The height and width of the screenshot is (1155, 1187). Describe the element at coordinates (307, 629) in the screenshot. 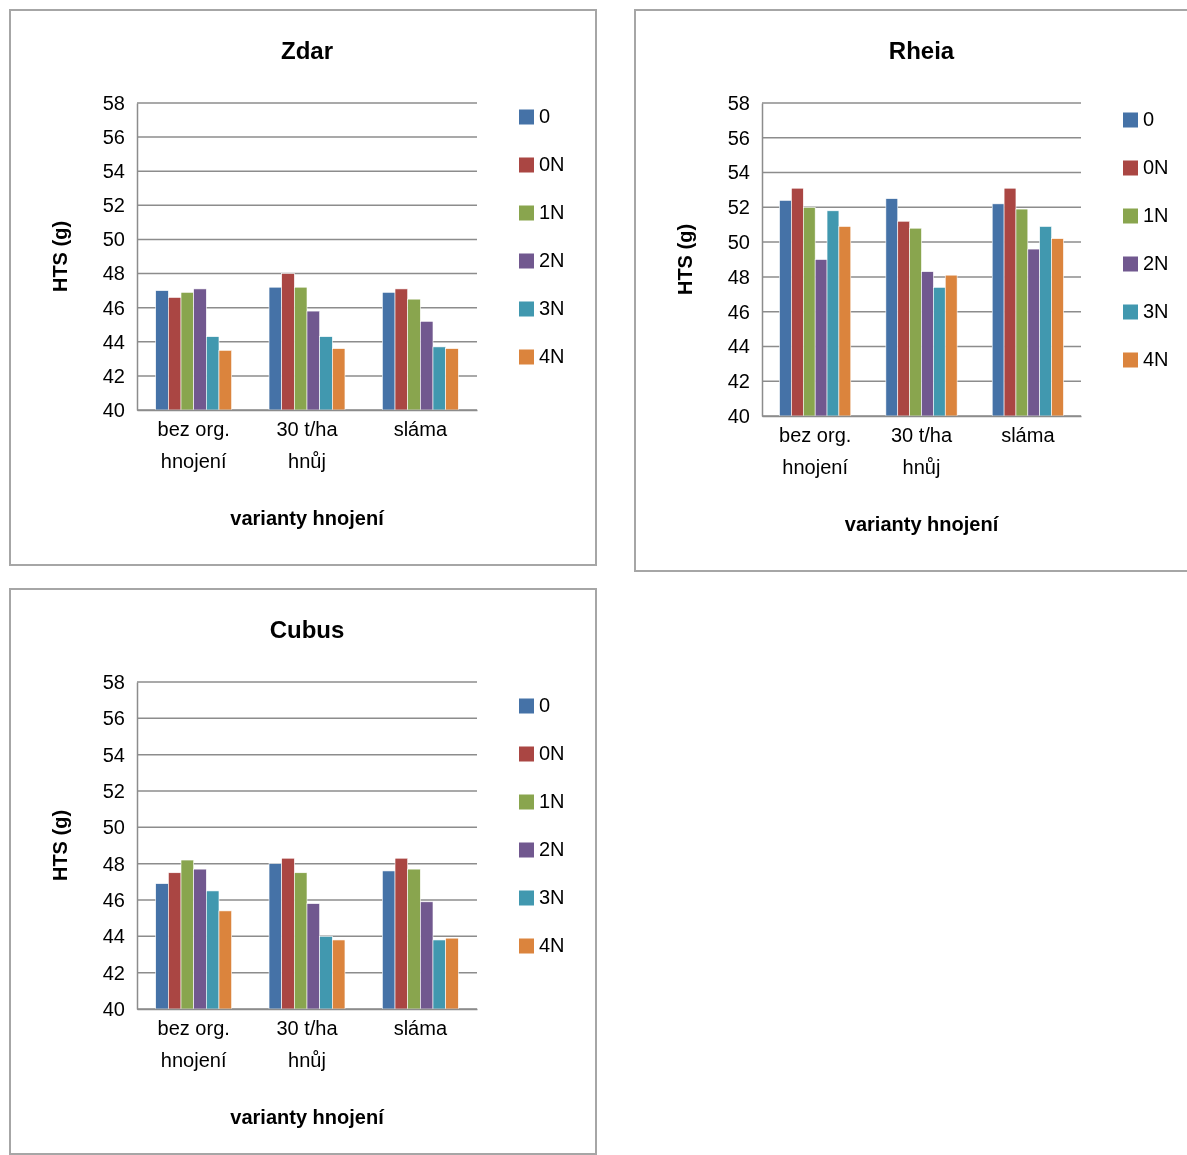

I see `chart-title: Cubus` at that location.